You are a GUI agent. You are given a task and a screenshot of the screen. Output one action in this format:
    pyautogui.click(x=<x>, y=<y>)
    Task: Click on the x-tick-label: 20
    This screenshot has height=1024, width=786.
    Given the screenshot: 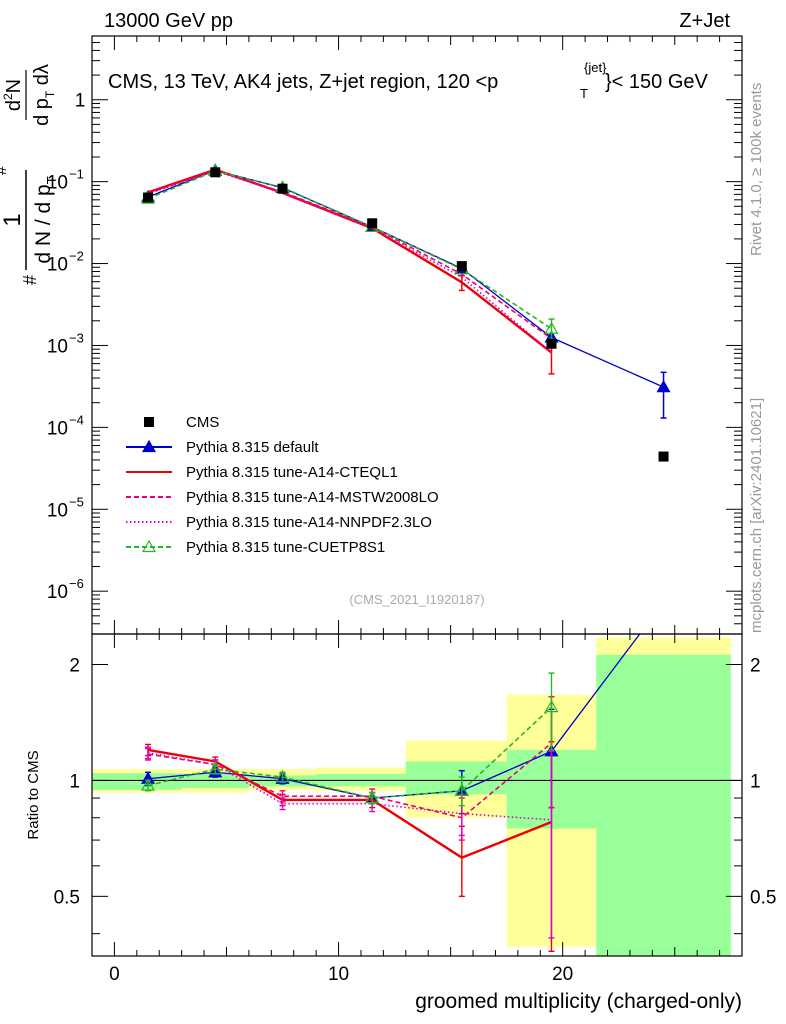 What is the action you would take?
    pyautogui.click(x=562, y=974)
    